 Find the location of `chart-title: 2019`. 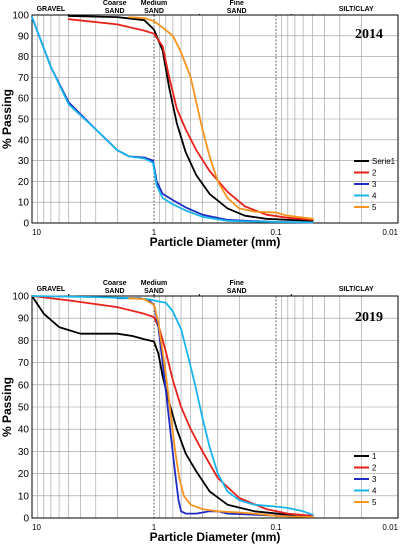

chart-title: 2019 is located at coordinates (369, 317).